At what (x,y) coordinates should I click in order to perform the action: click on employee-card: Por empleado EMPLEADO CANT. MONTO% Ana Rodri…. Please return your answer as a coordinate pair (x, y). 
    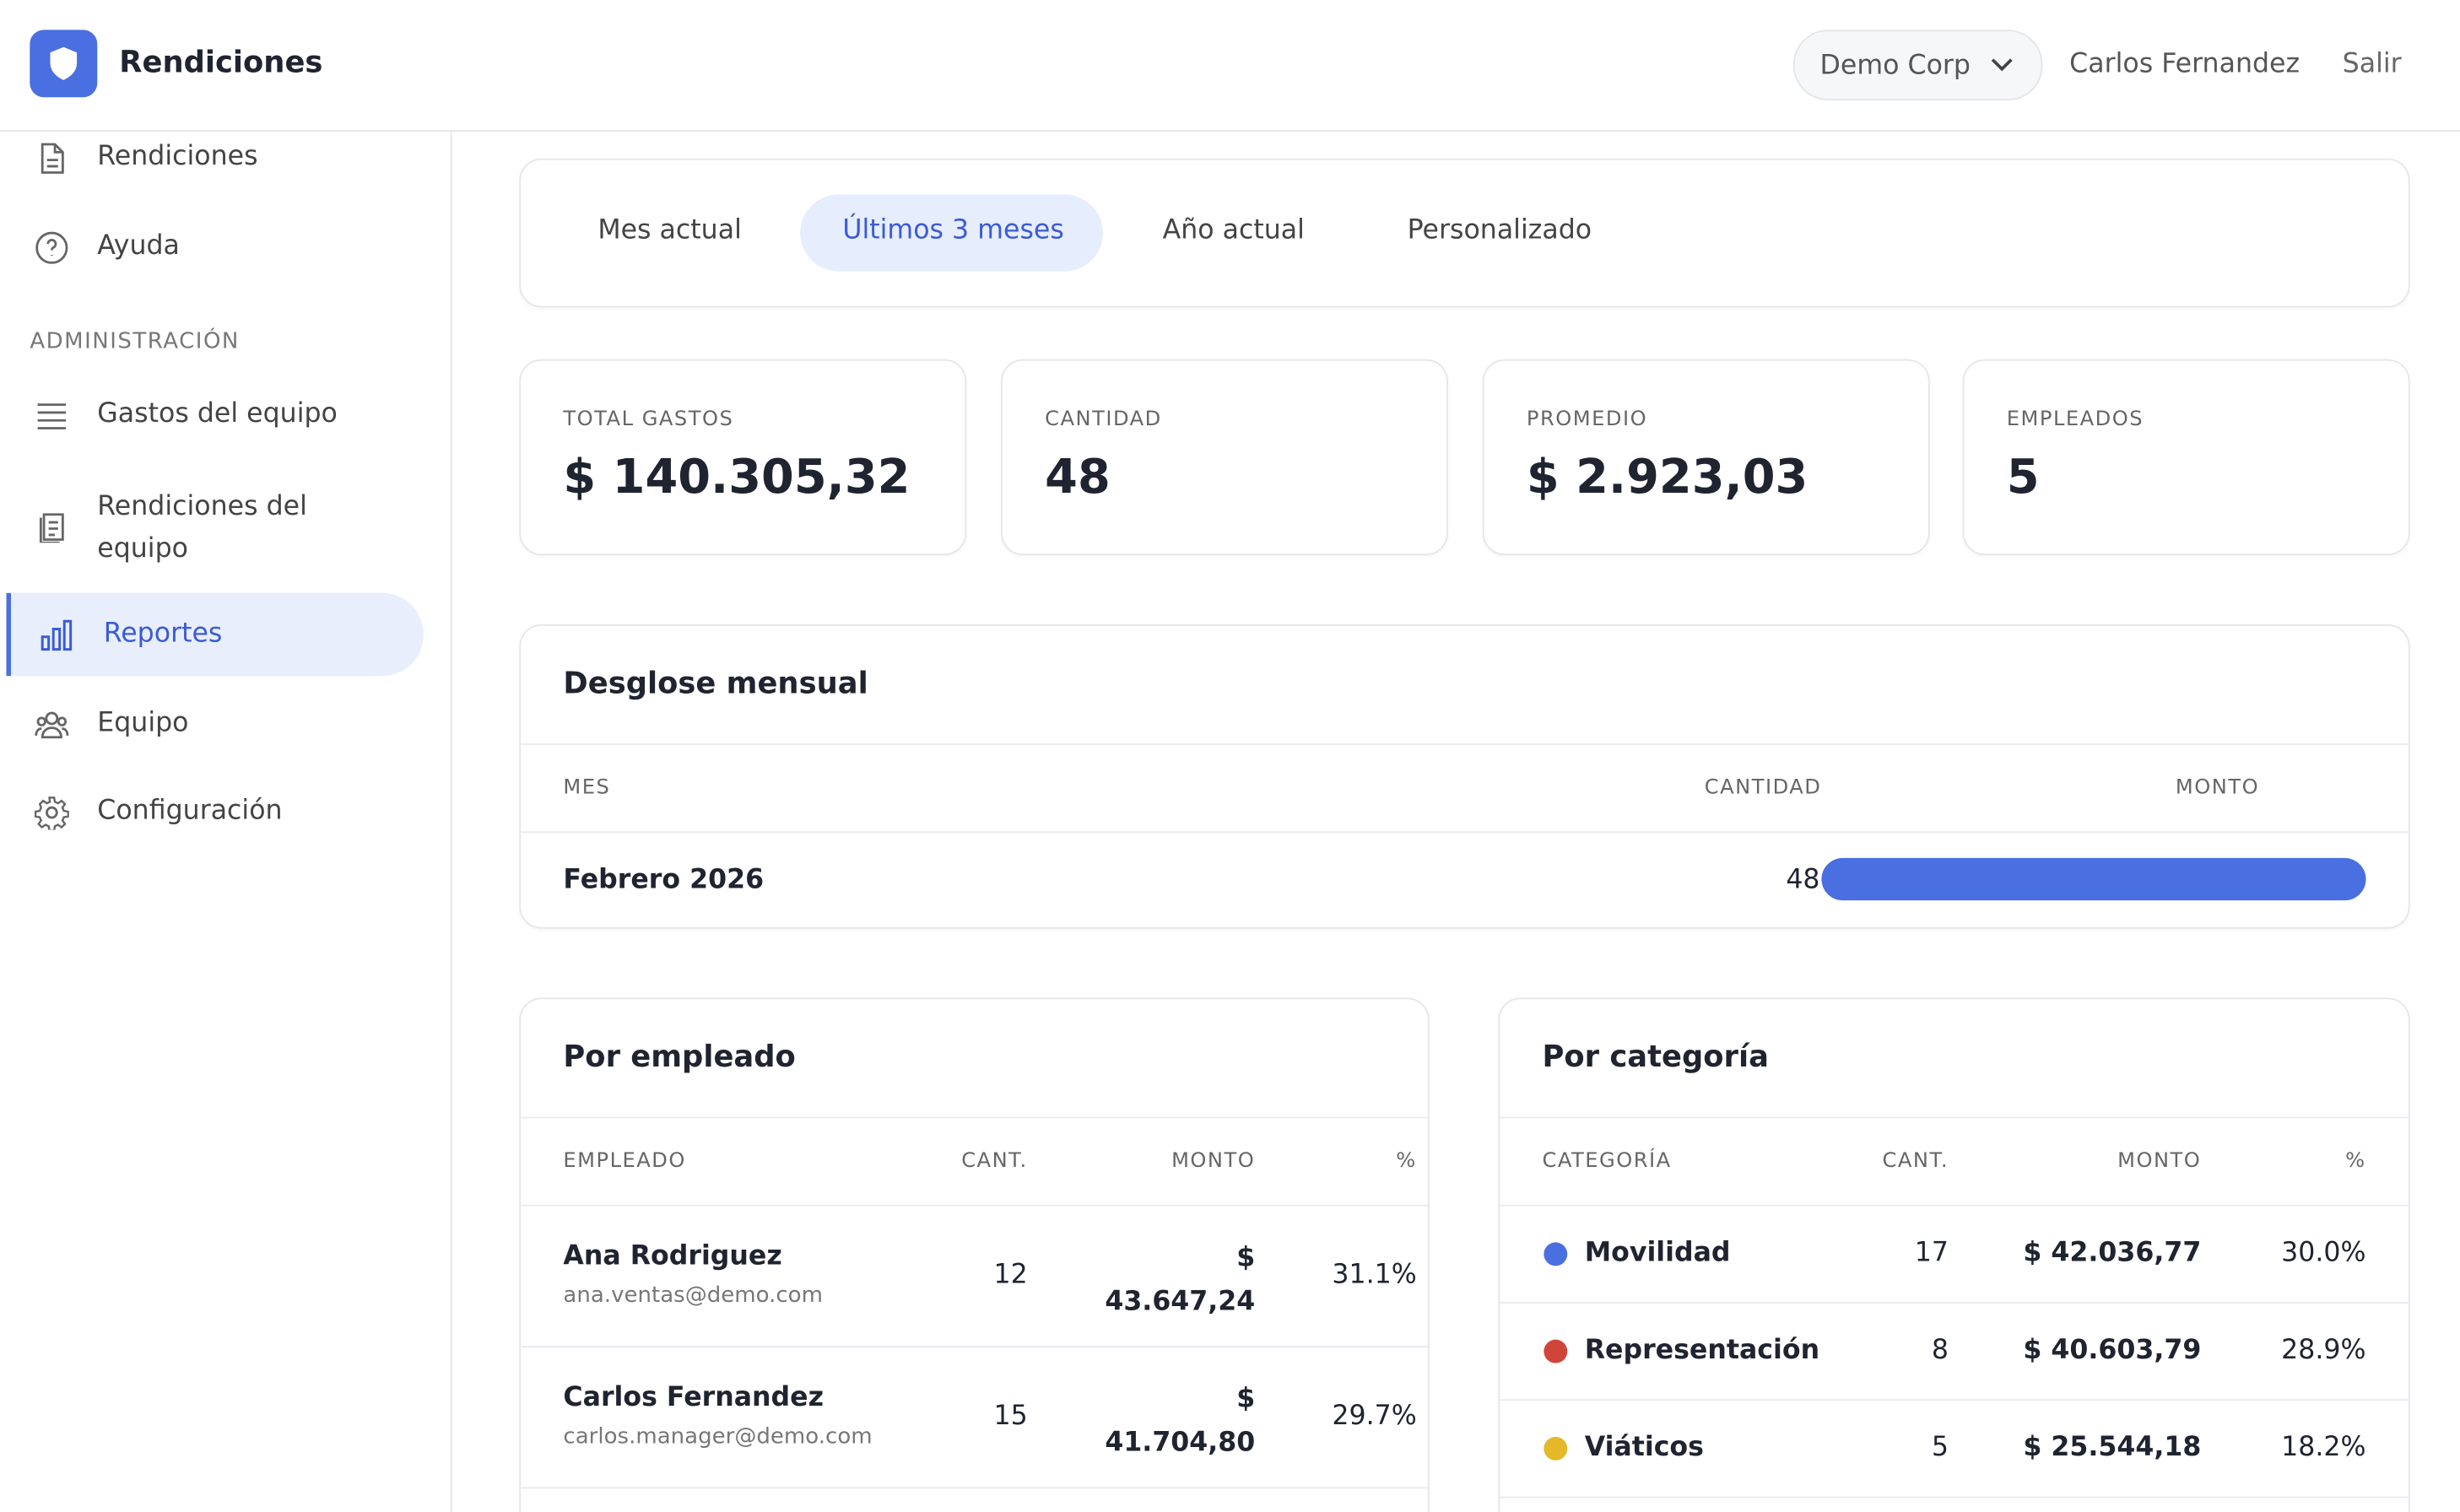
    Looking at the image, I should click on (975, 1254).